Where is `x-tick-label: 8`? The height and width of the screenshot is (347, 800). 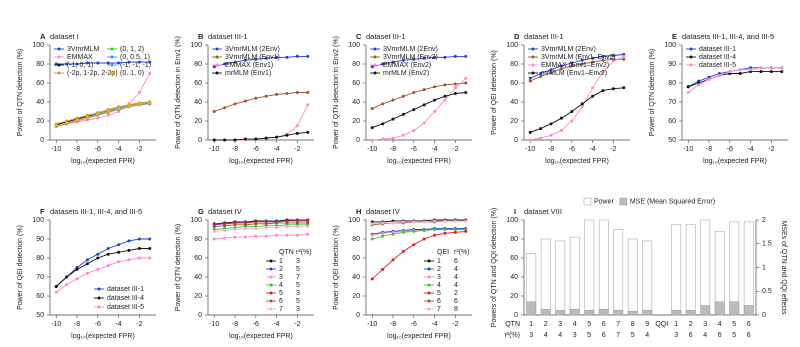
x-tick-label: 8 is located at coordinates (633, 324).